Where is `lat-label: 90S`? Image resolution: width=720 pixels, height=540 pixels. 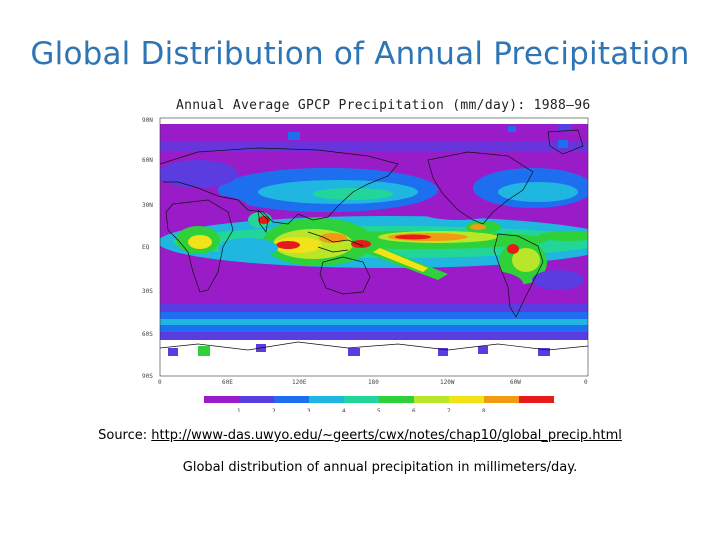
lat-label: 90S is located at coordinates (147, 376).